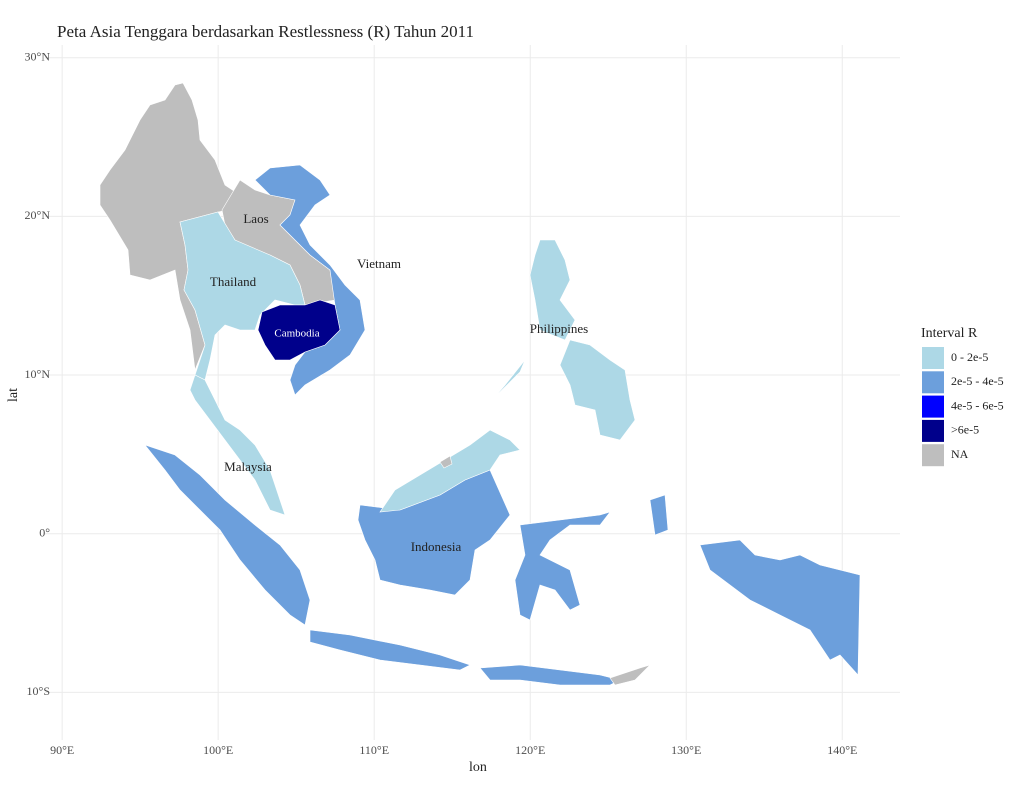 This screenshot has height=801, width=1018. I want to click on sumatra, so click(227, 535).